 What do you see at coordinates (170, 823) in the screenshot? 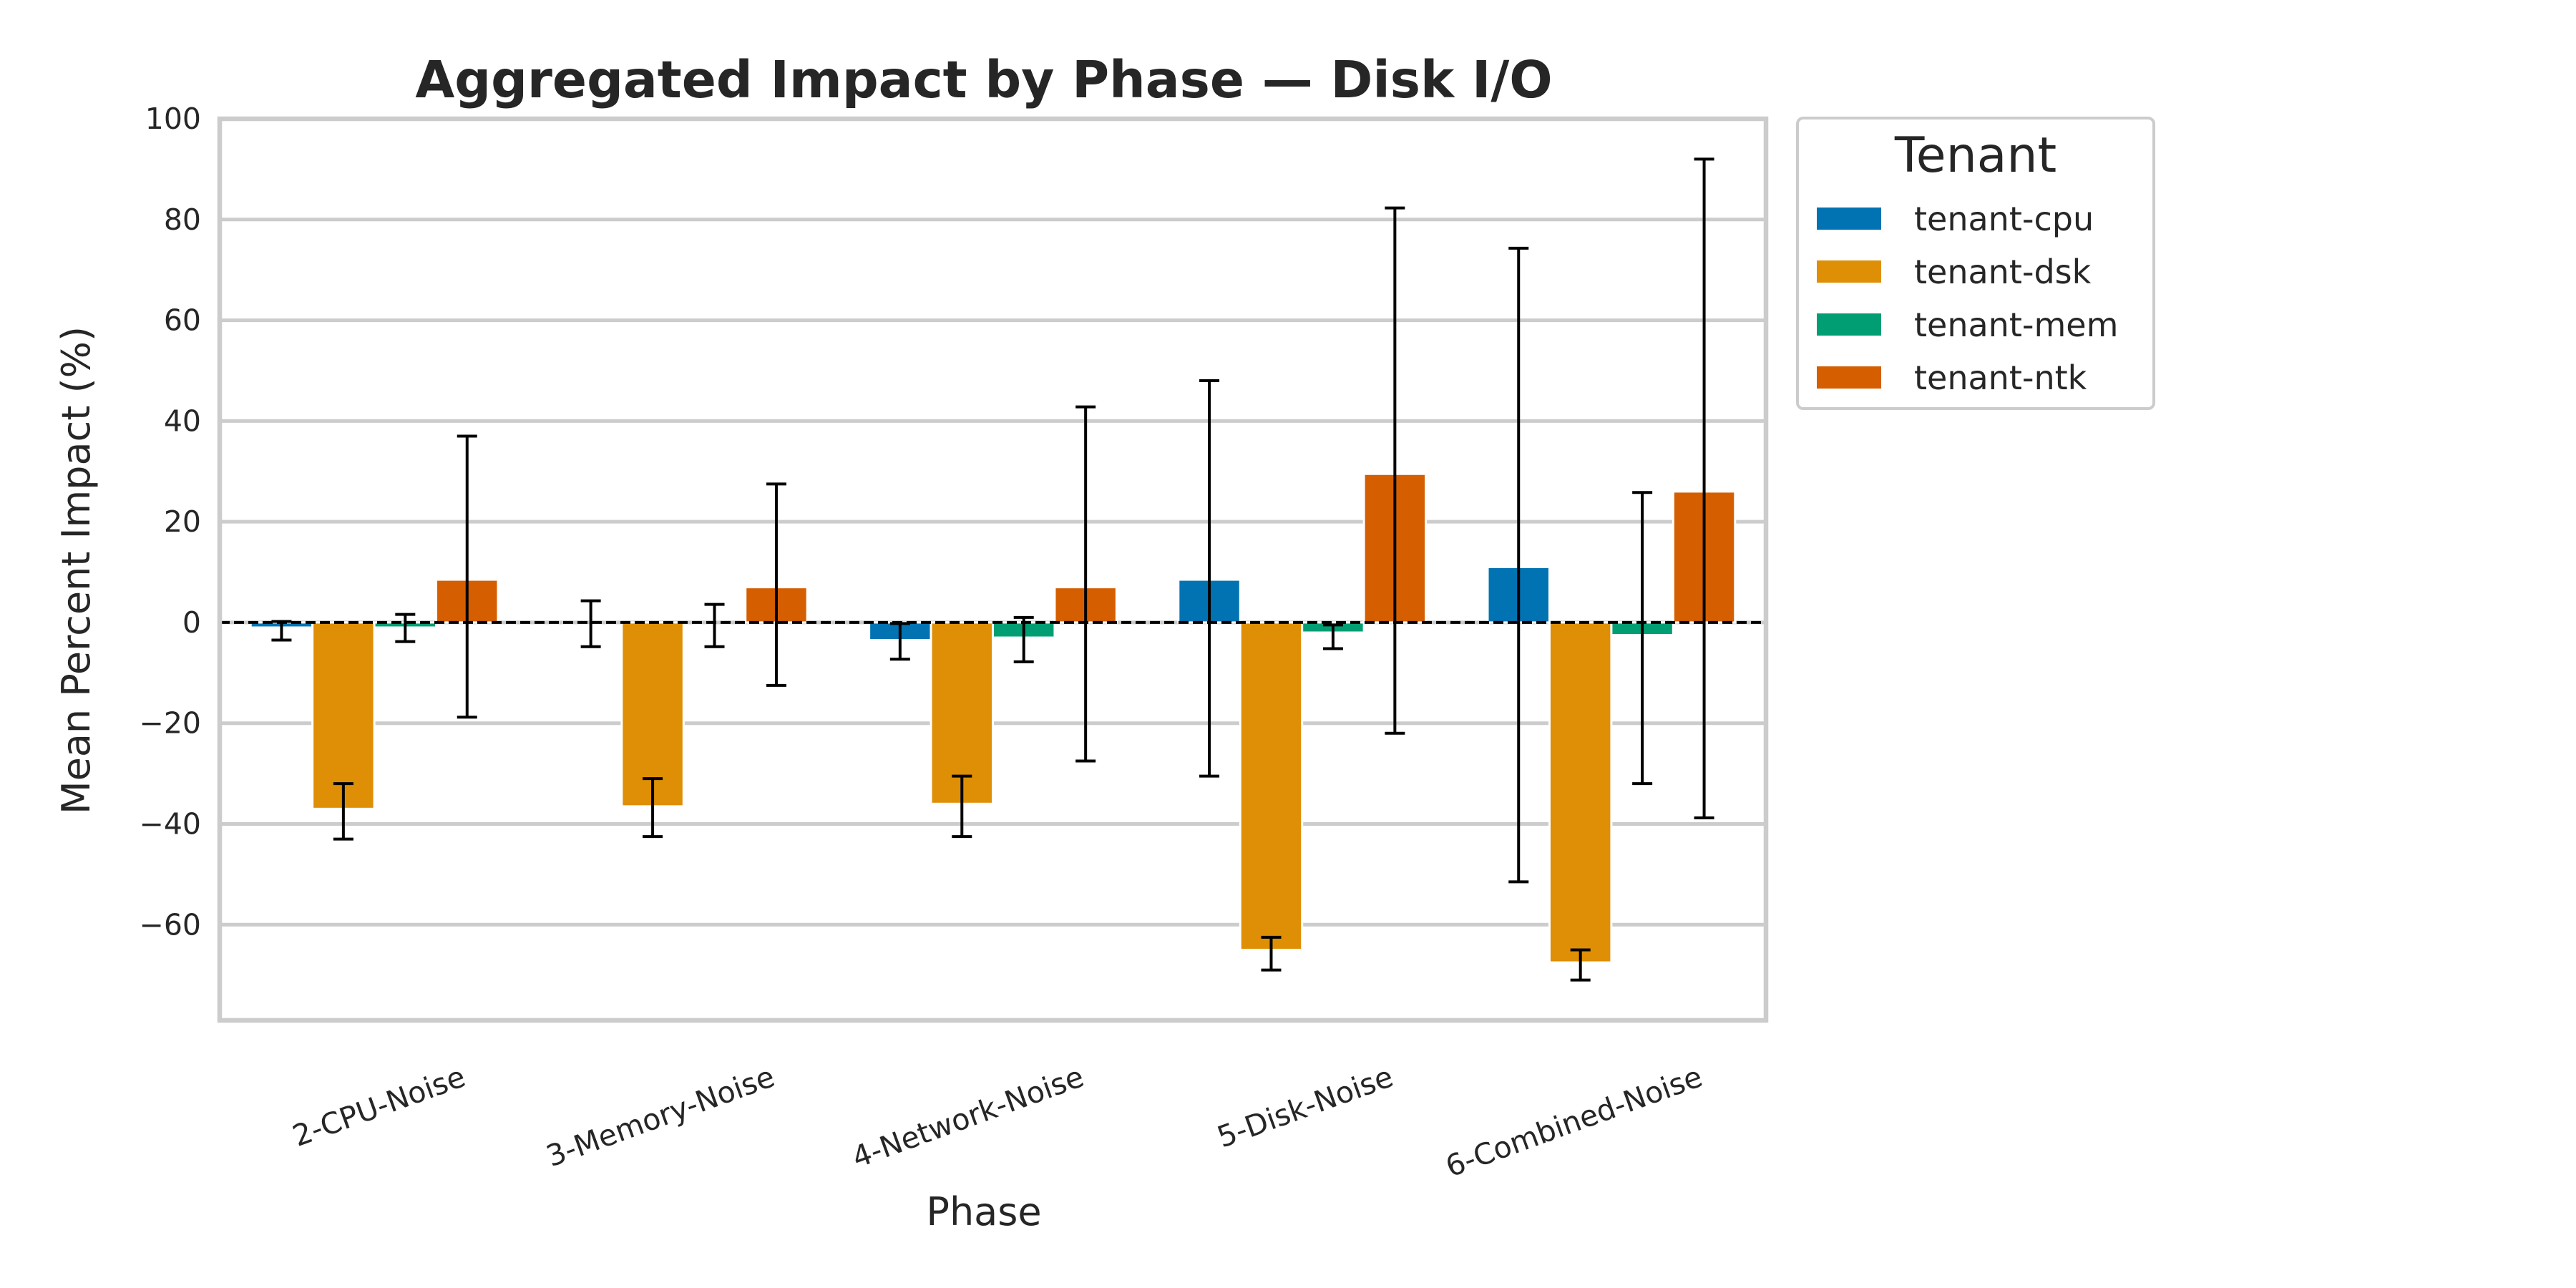
I see `y-tick-label: −40` at bounding box center [170, 823].